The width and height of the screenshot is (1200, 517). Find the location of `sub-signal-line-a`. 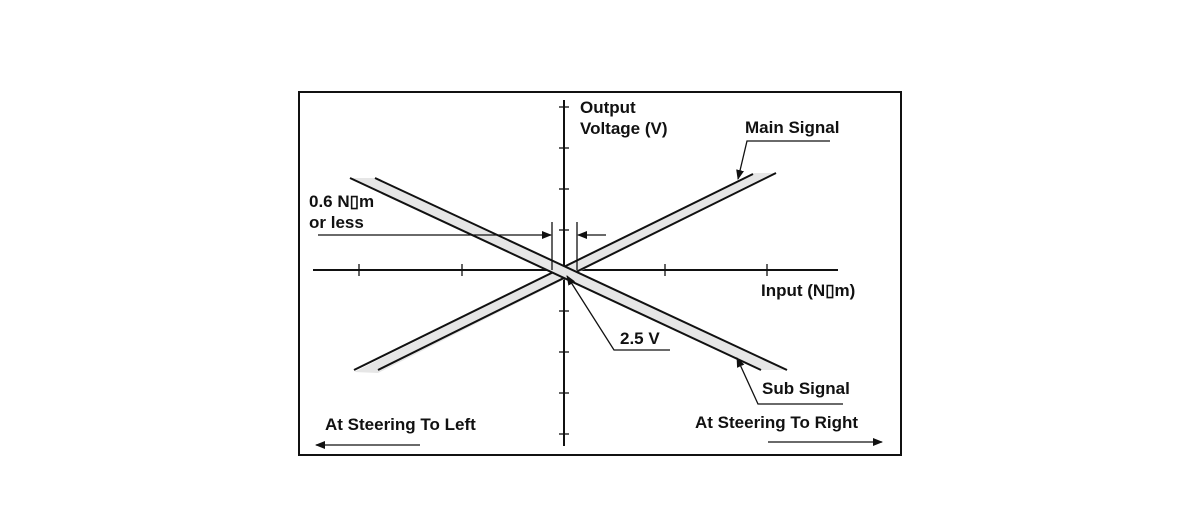

sub-signal-line-a is located at coordinates (555, 274).